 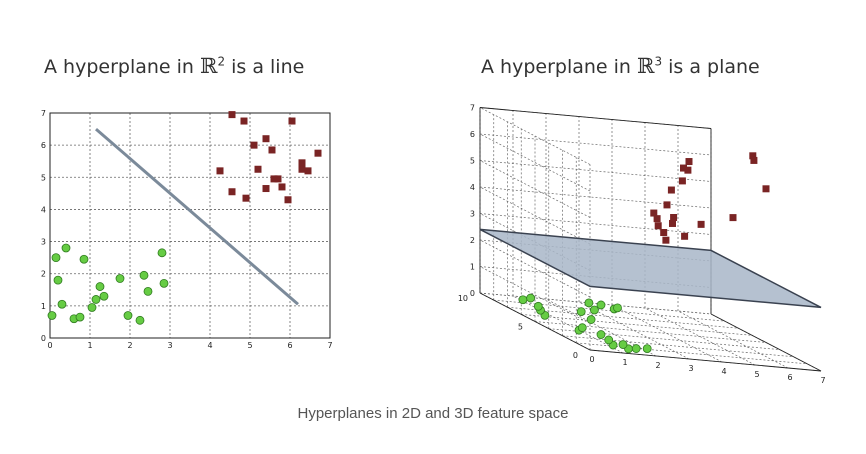 What do you see at coordinates (89, 345) in the screenshot?
I see `x-tick-label: 1` at bounding box center [89, 345].